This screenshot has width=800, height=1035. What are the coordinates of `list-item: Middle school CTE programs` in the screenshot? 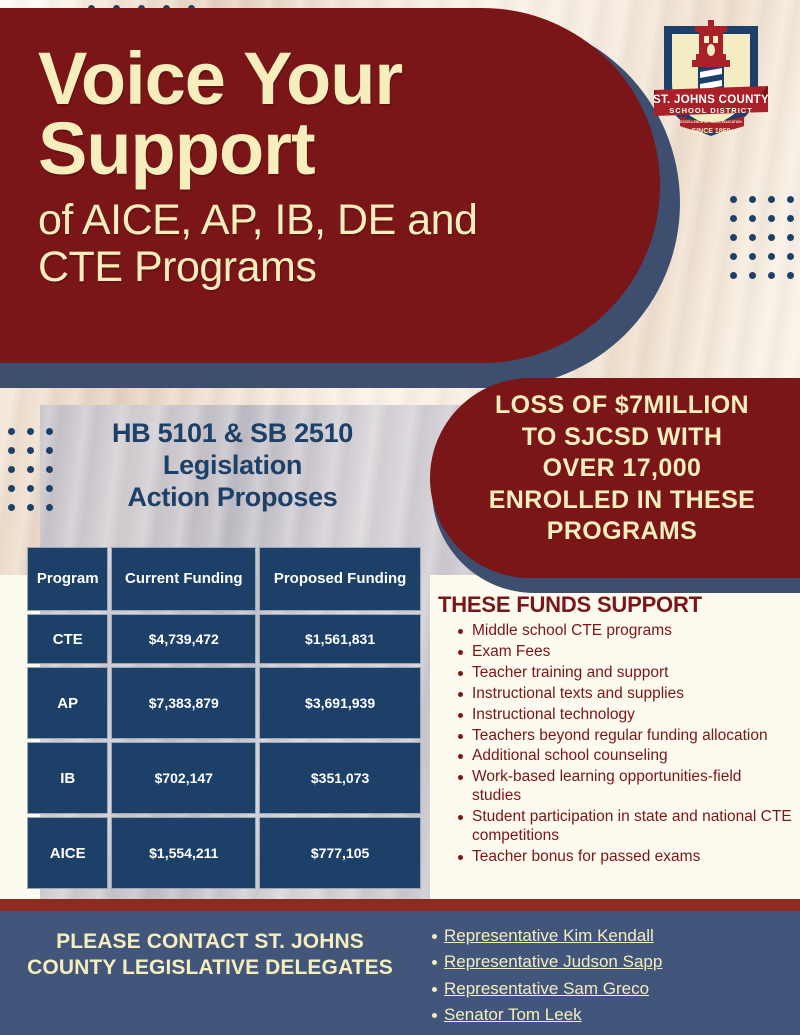 It's located at (626, 631).